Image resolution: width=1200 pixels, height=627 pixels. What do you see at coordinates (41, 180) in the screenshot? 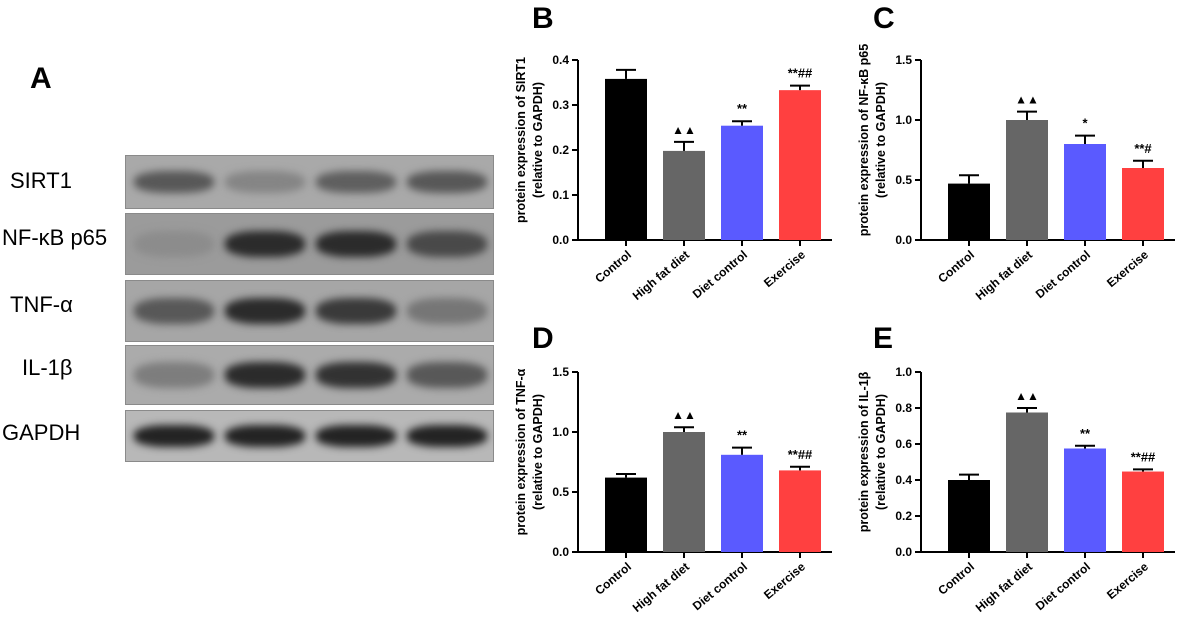
I see `blot-label-sirt1: SIRT1` at bounding box center [41, 180].